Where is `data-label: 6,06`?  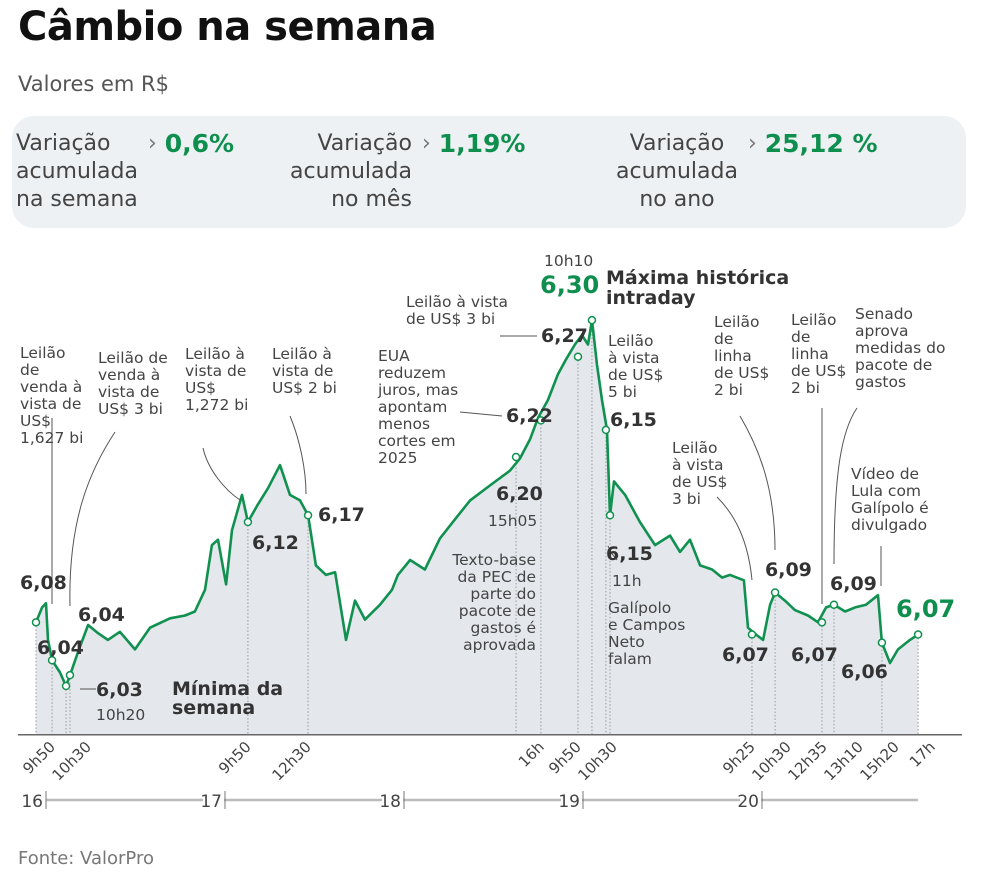 data-label: 6,06 is located at coordinates (864, 672).